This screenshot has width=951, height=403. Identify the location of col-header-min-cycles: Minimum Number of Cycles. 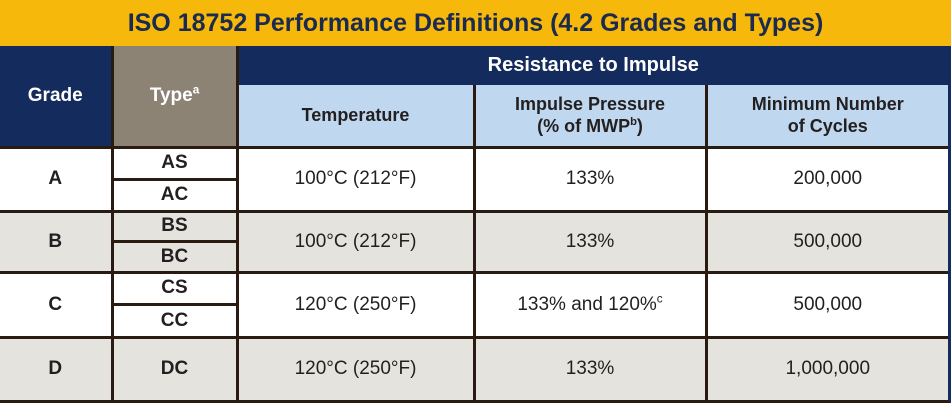
(826, 117).